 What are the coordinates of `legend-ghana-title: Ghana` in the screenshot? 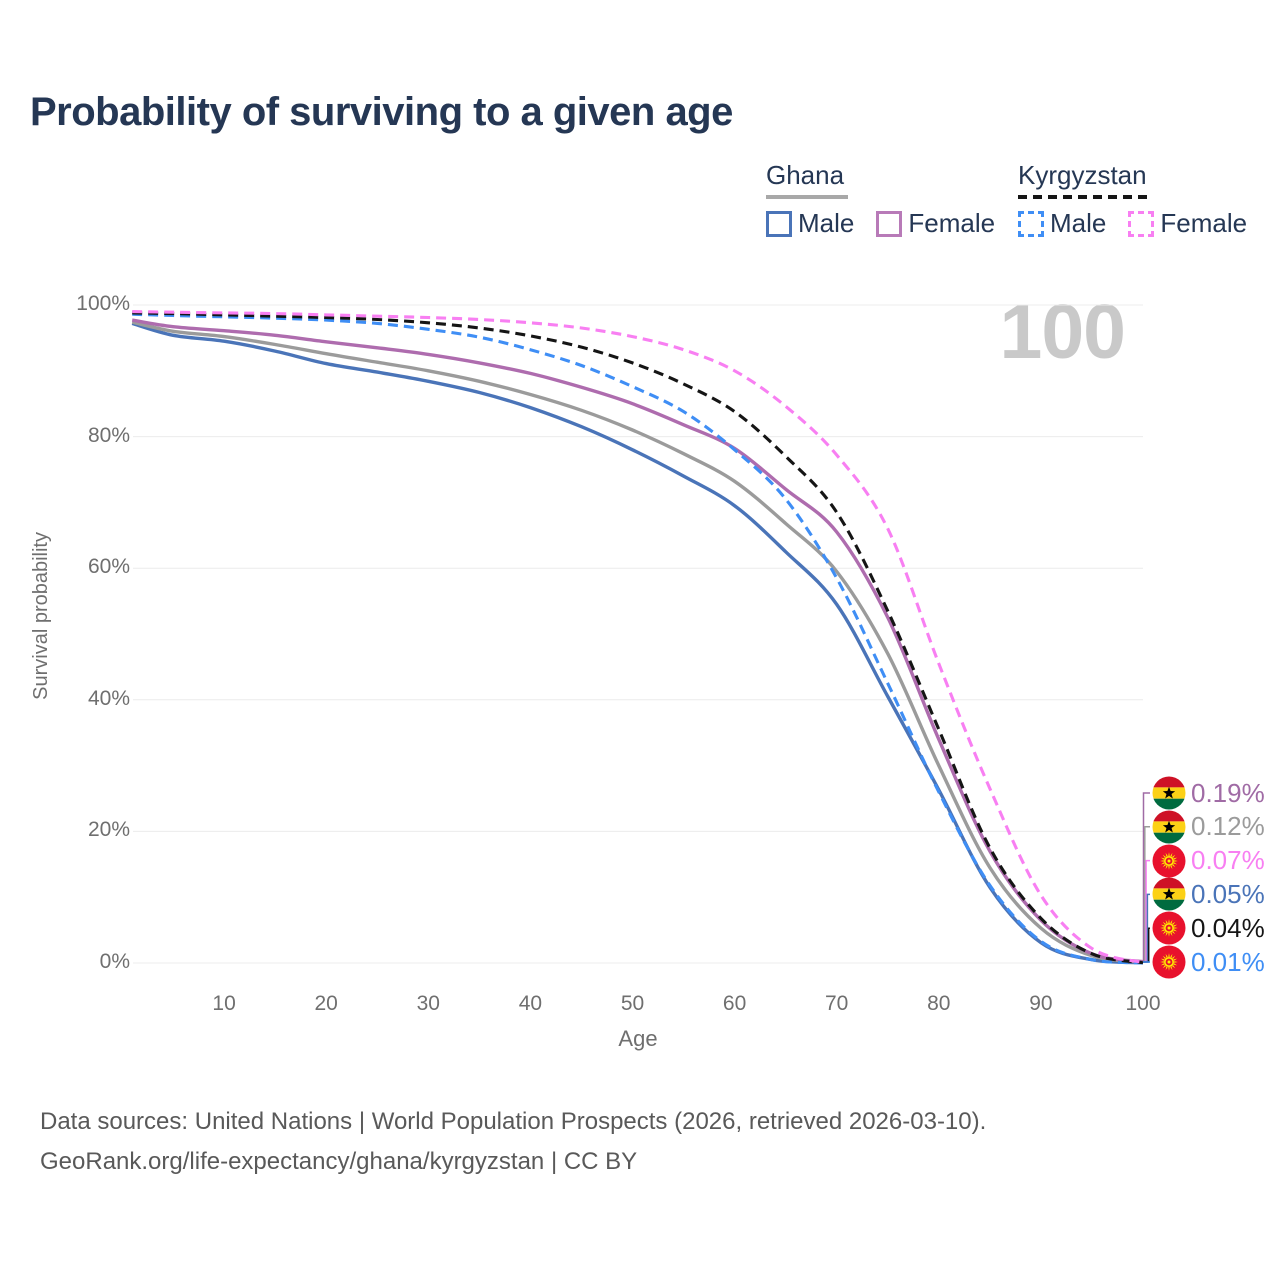 It's located at (805, 175).